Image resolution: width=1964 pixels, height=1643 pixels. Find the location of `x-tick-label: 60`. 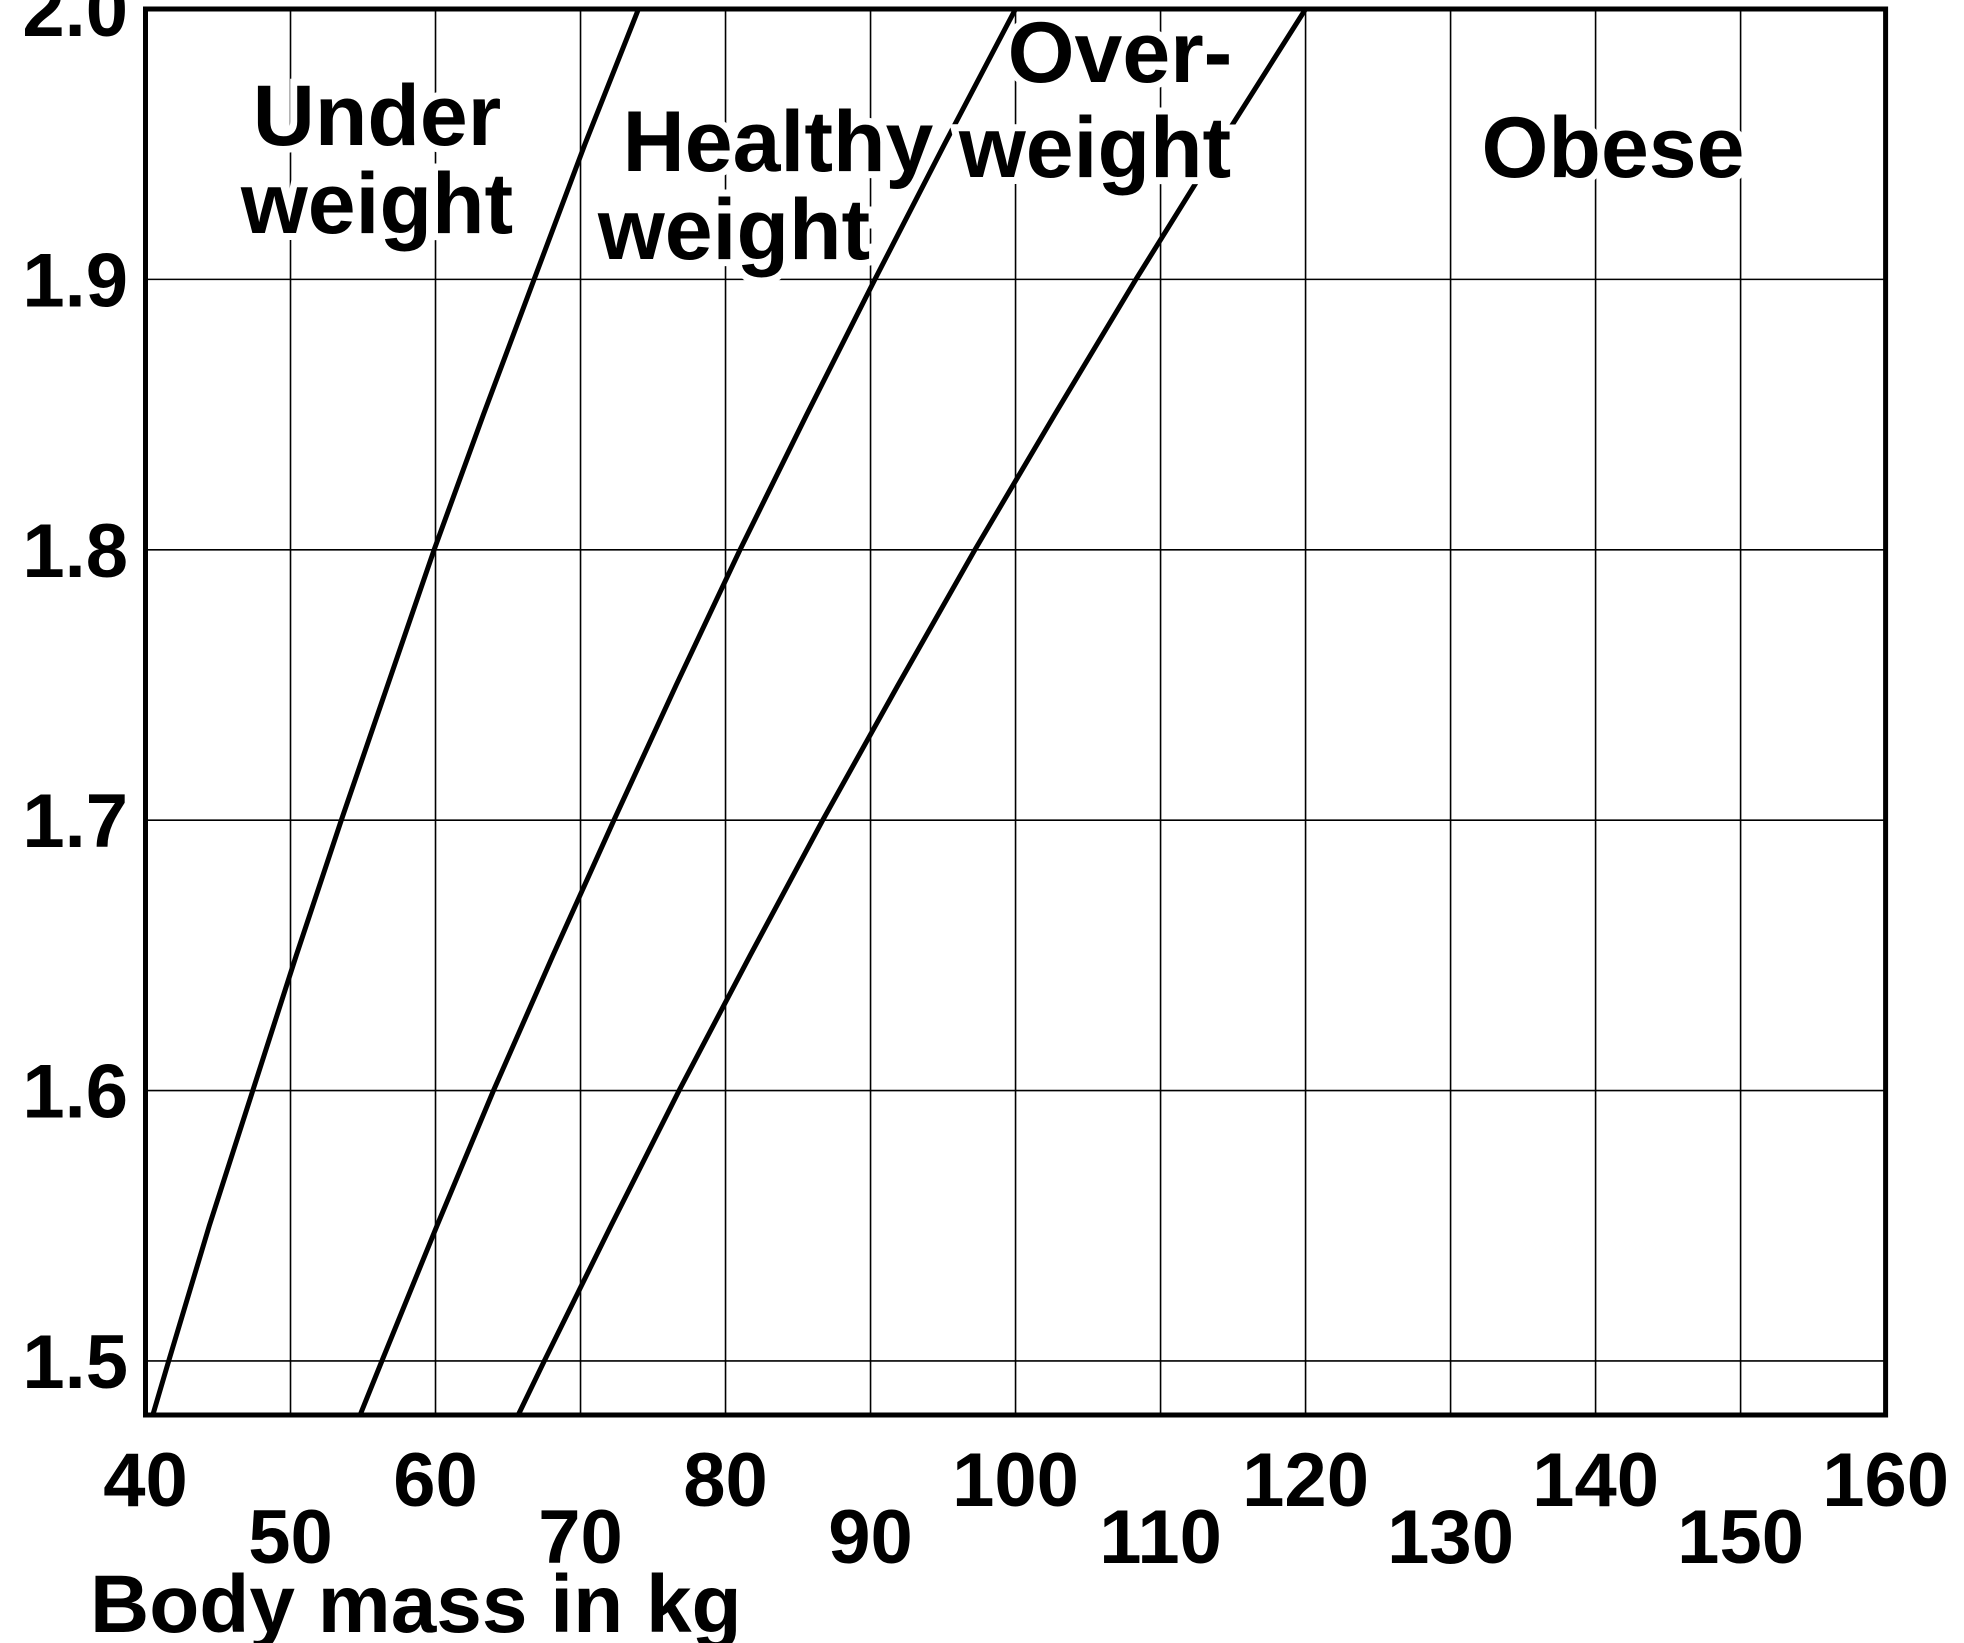

x-tick-label: 60 is located at coordinates (435, 1480).